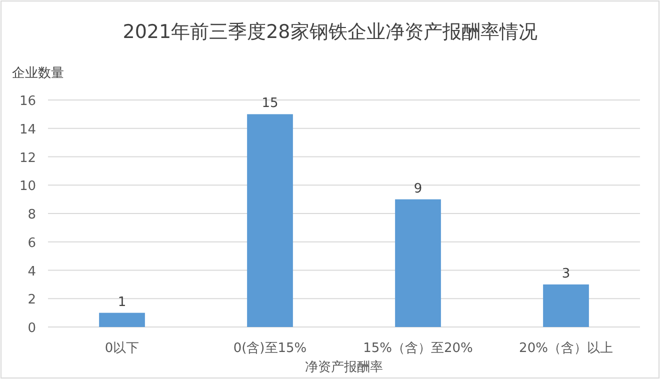 This screenshot has height=379, width=660. Describe the element at coordinates (566, 274) in the screenshot. I see `data-label: 3` at that location.